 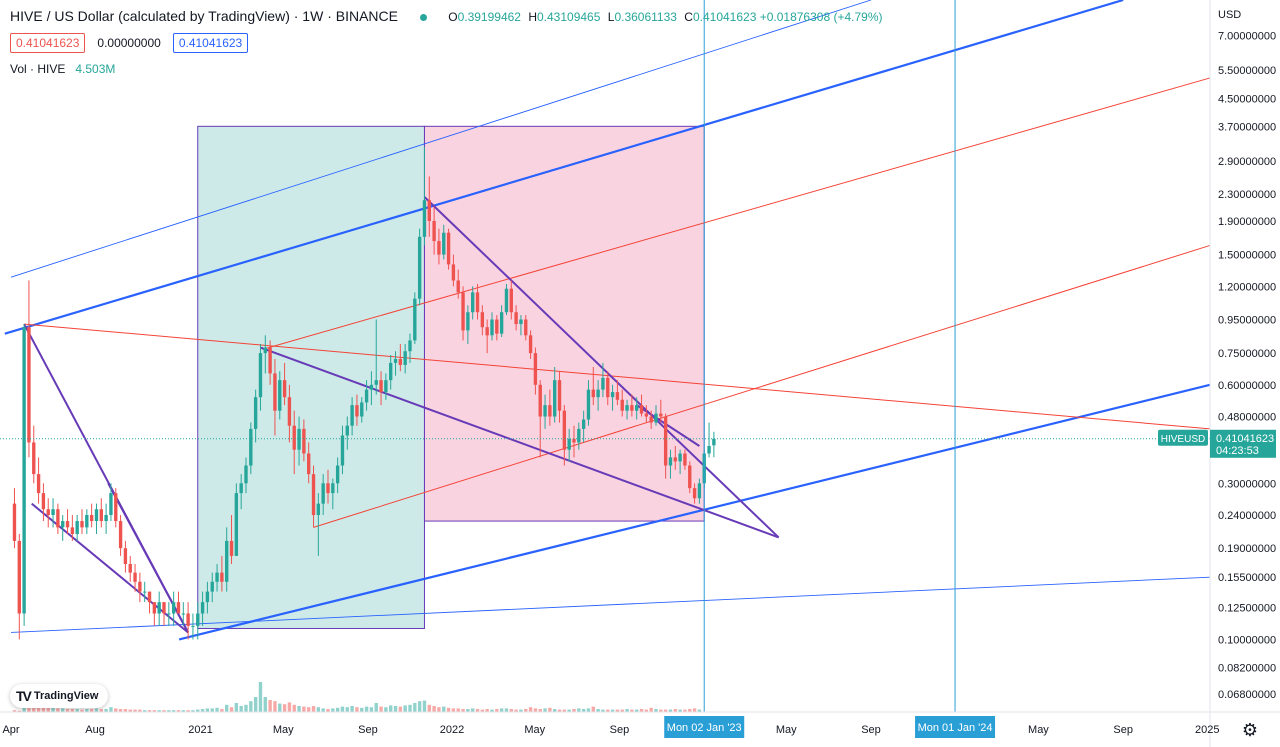 I want to click on tradingview-logo: TV TradingView, so click(x=59, y=696).